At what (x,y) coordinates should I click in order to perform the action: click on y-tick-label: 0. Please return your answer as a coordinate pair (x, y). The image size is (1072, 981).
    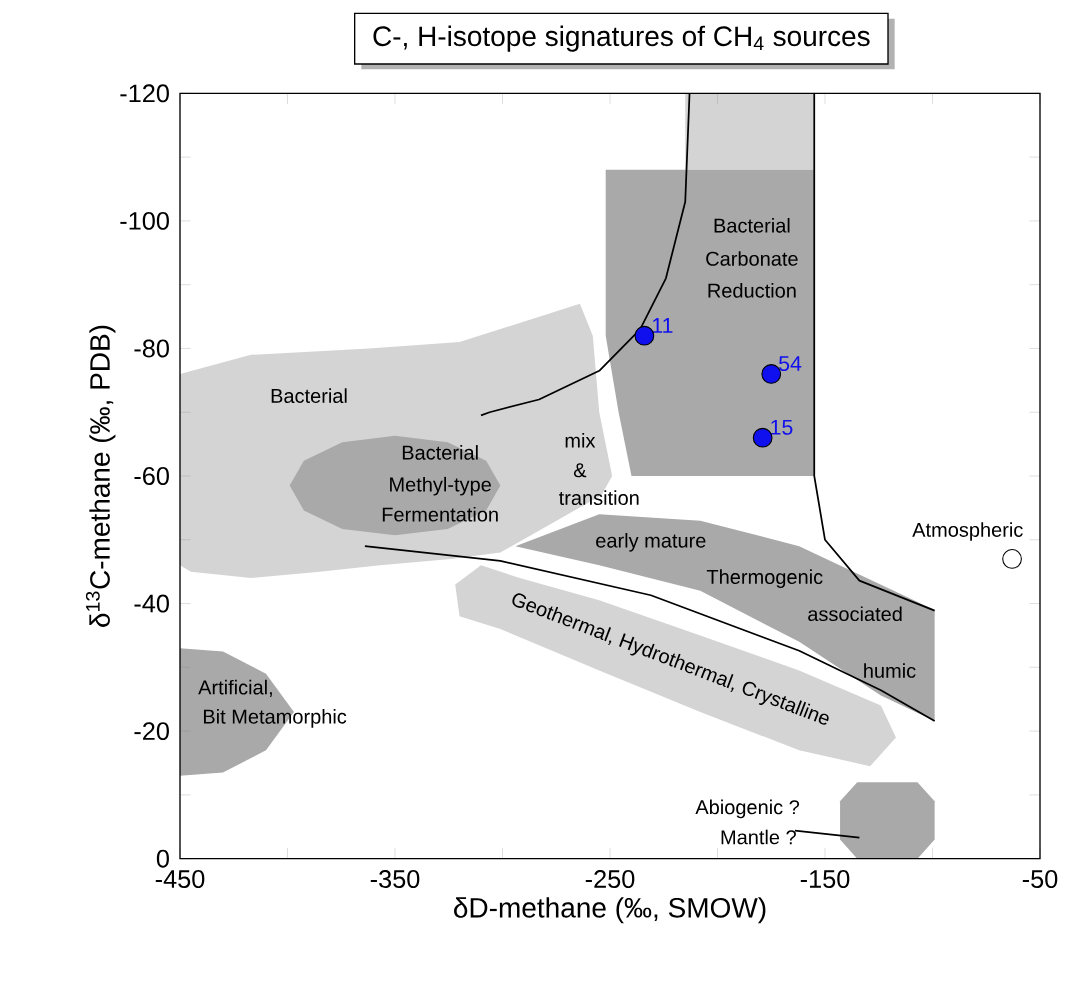
    Looking at the image, I should click on (162, 858).